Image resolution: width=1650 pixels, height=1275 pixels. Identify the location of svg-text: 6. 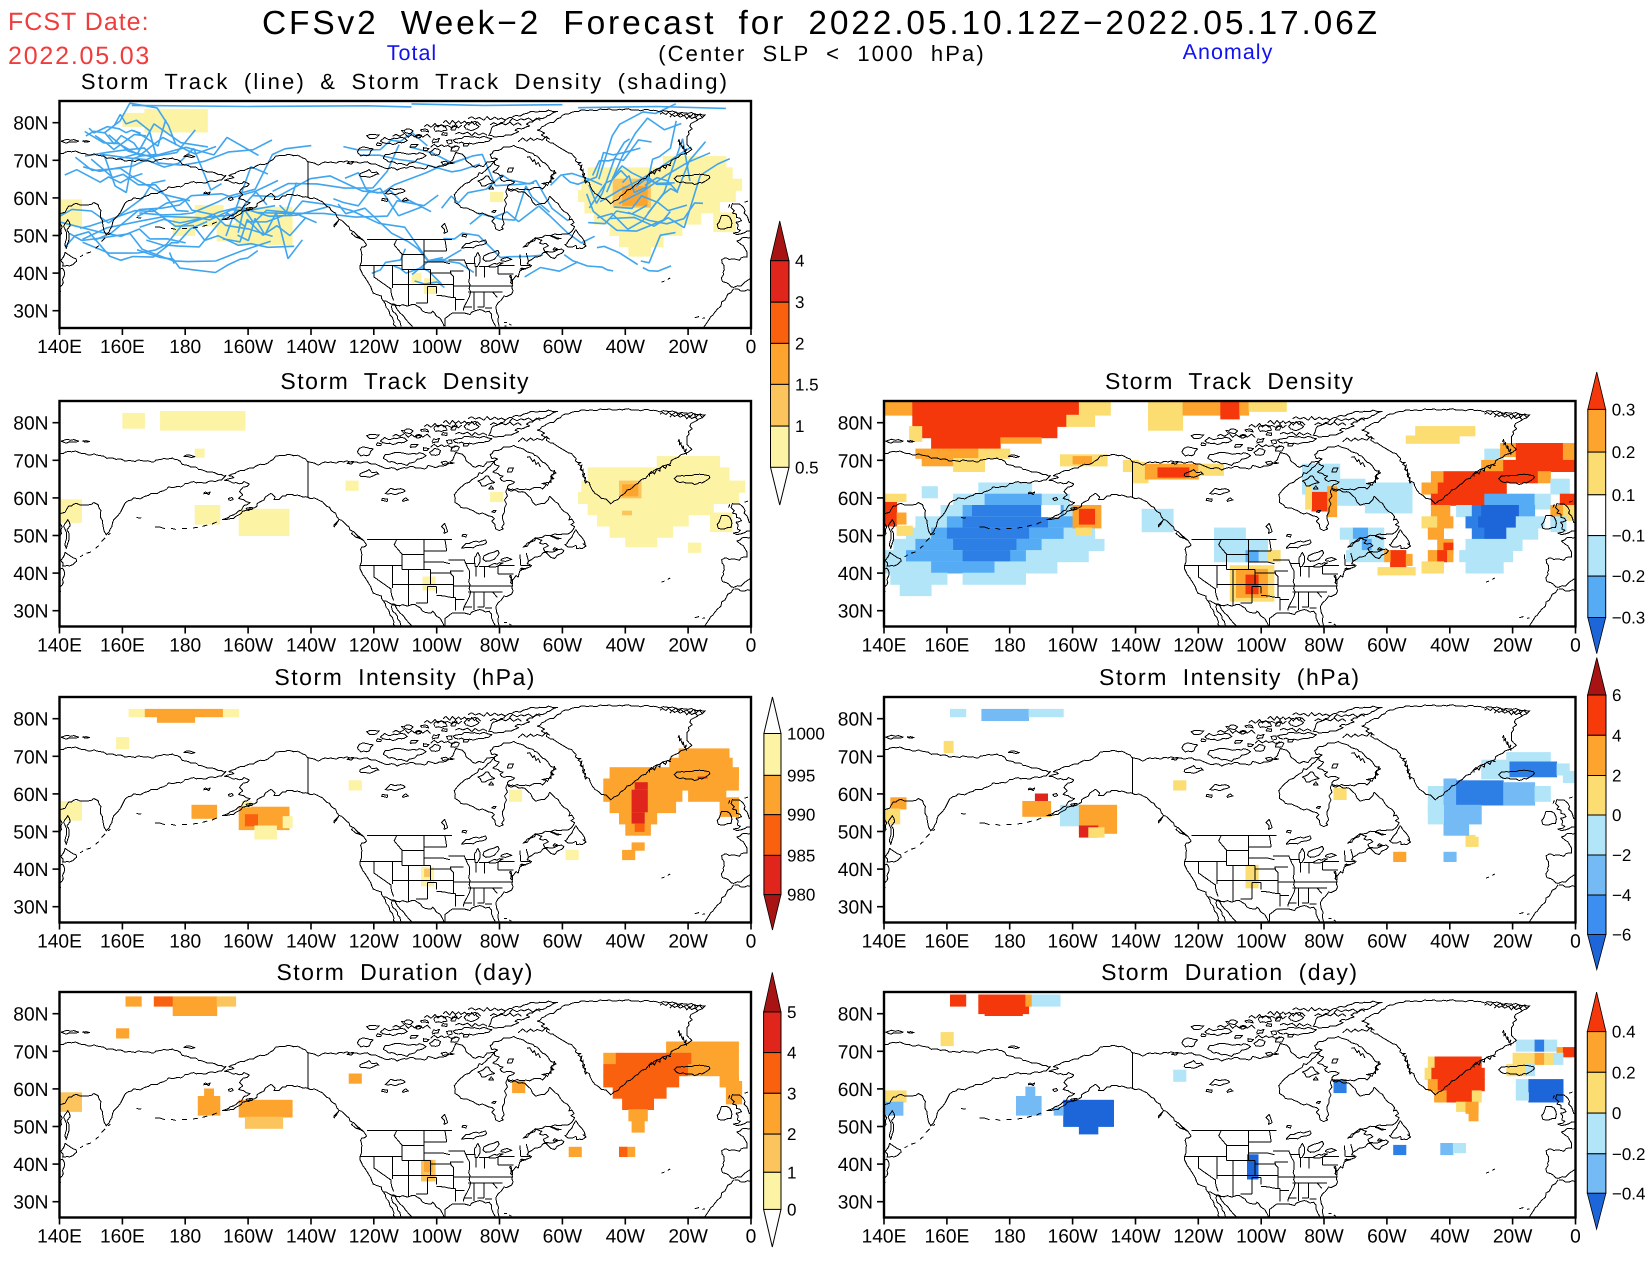
(1616, 695).